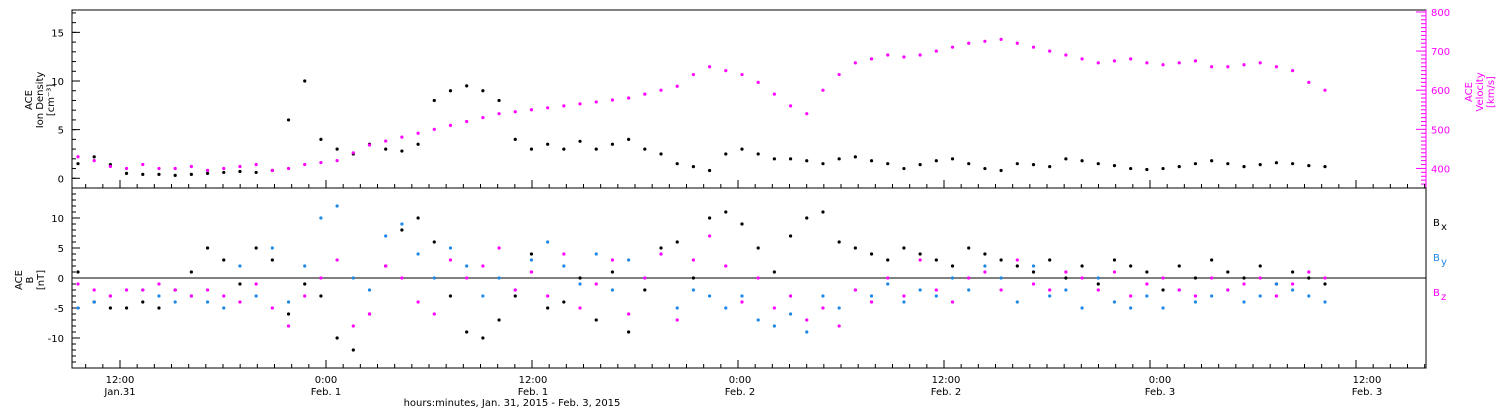  Describe the element at coordinates (1469, 92) in the screenshot. I see `velocity-ylabel-line1: ACE` at that location.